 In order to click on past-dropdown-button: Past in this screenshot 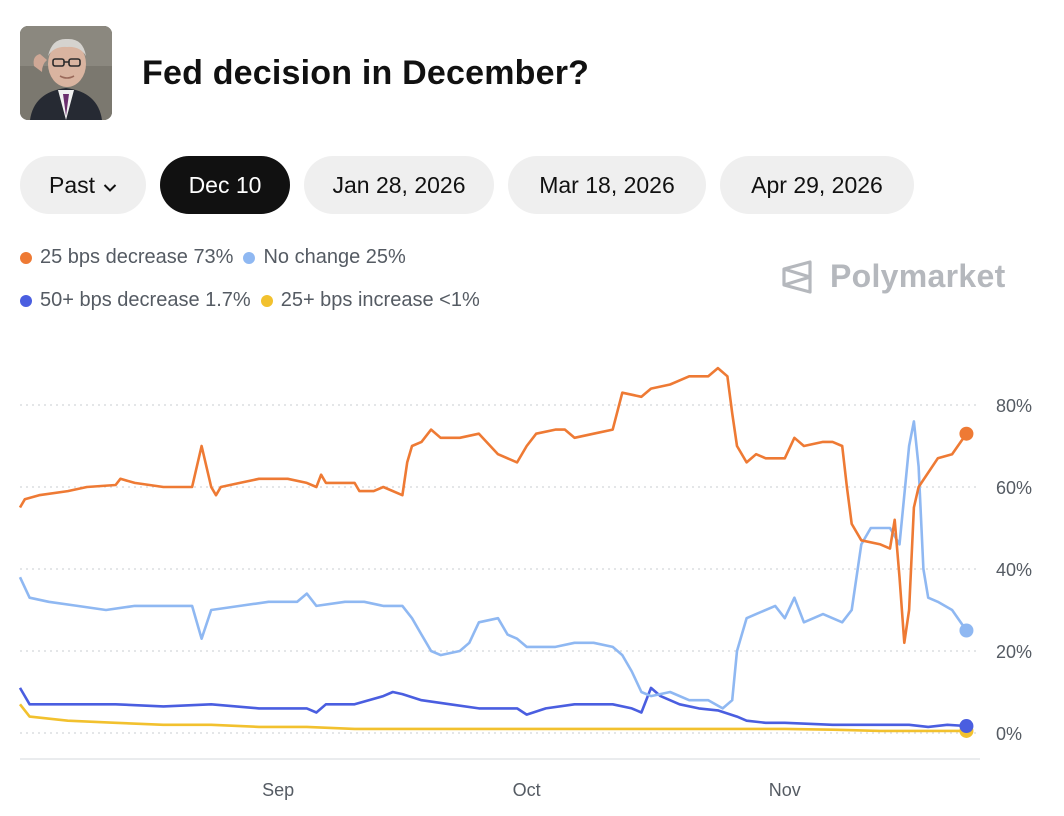, I will do `click(83, 185)`.